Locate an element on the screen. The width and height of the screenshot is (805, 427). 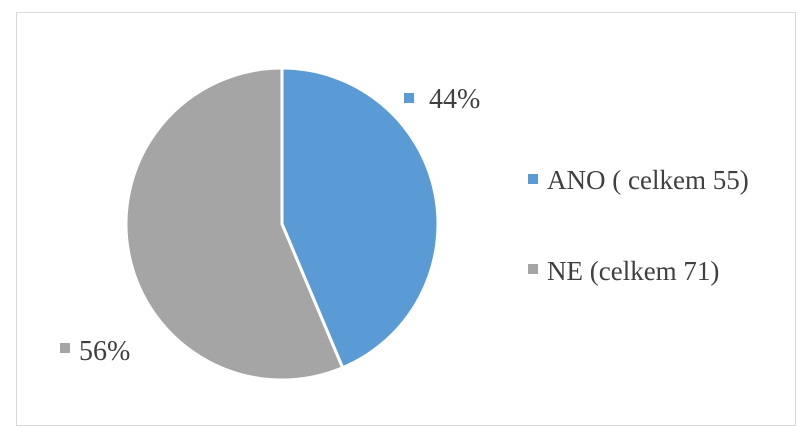
legend-item-1: NE (celkem 71) is located at coordinates (623, 271).